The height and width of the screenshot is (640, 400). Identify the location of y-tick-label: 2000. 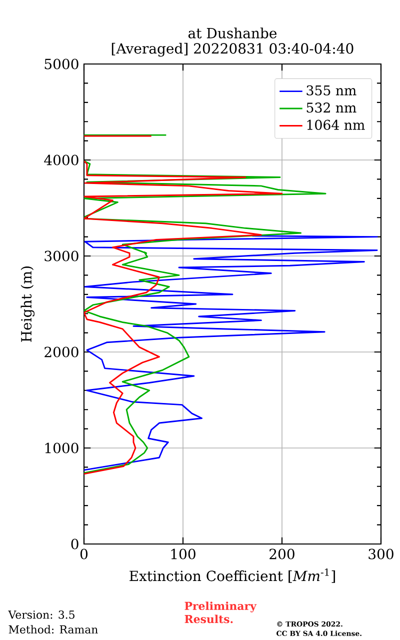
(61, 352).